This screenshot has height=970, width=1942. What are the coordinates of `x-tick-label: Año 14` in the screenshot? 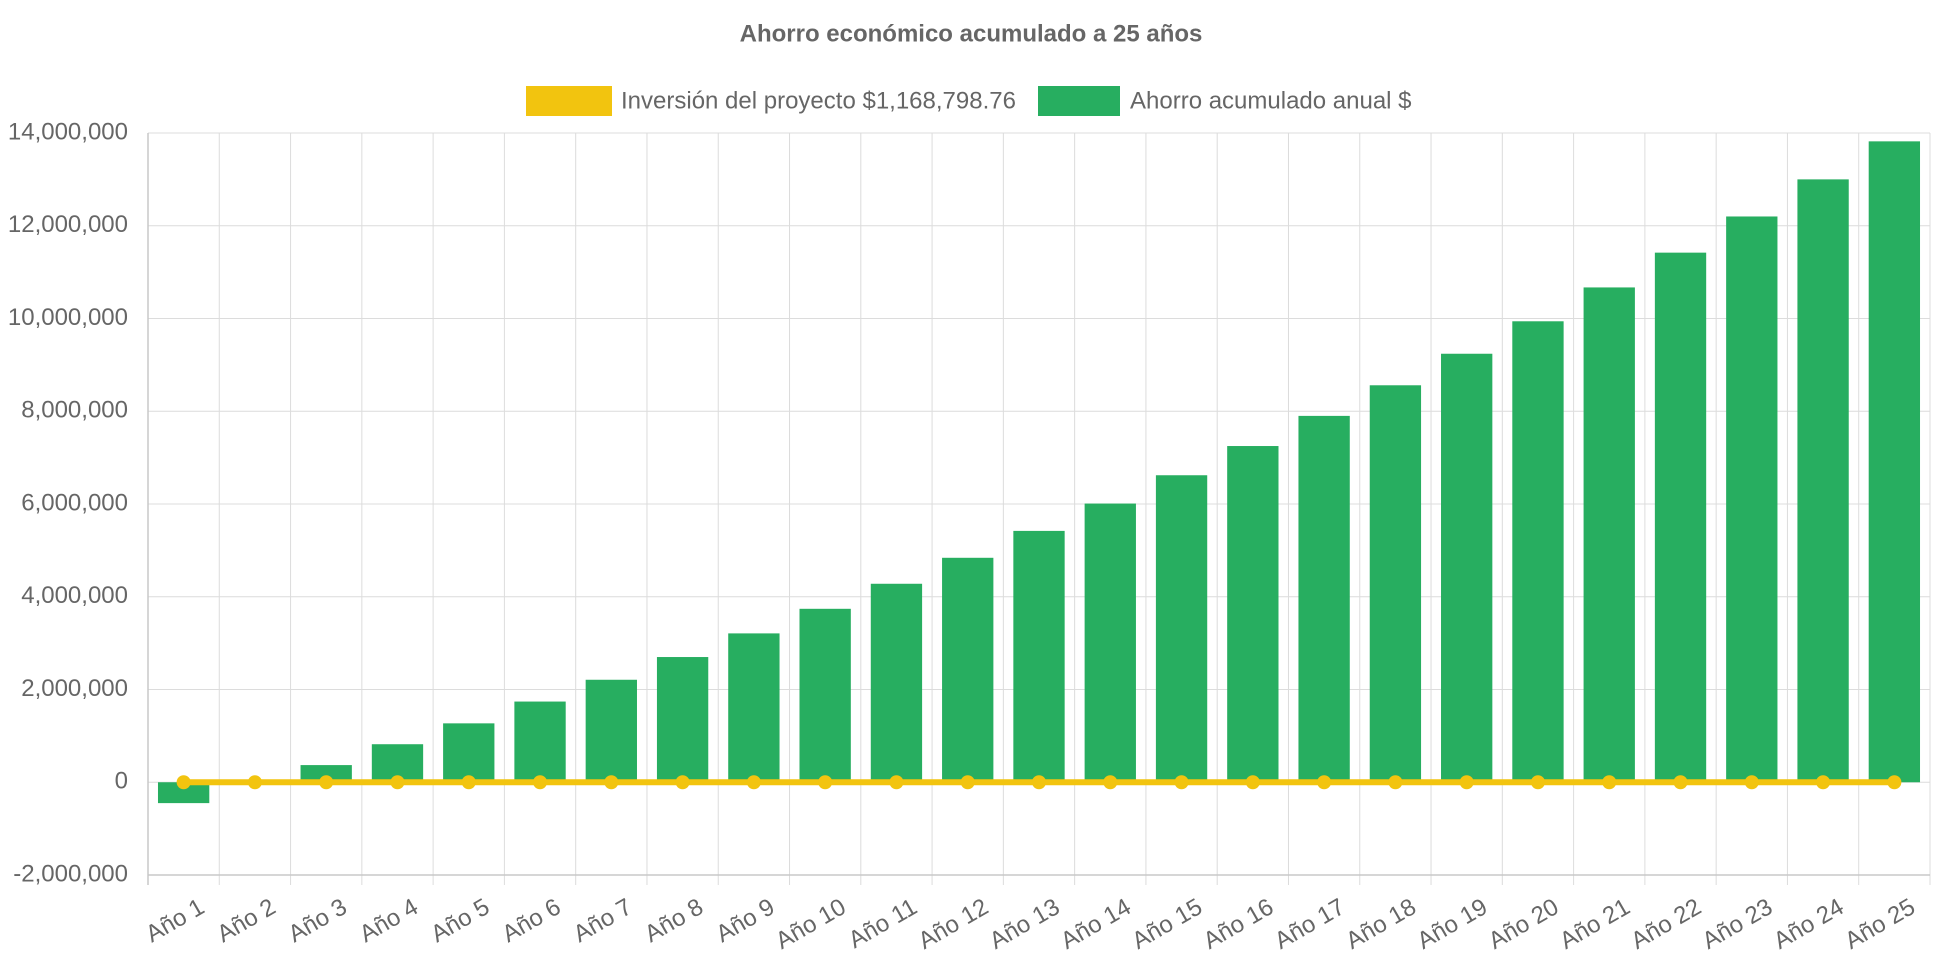 It's located at (1095, 923).